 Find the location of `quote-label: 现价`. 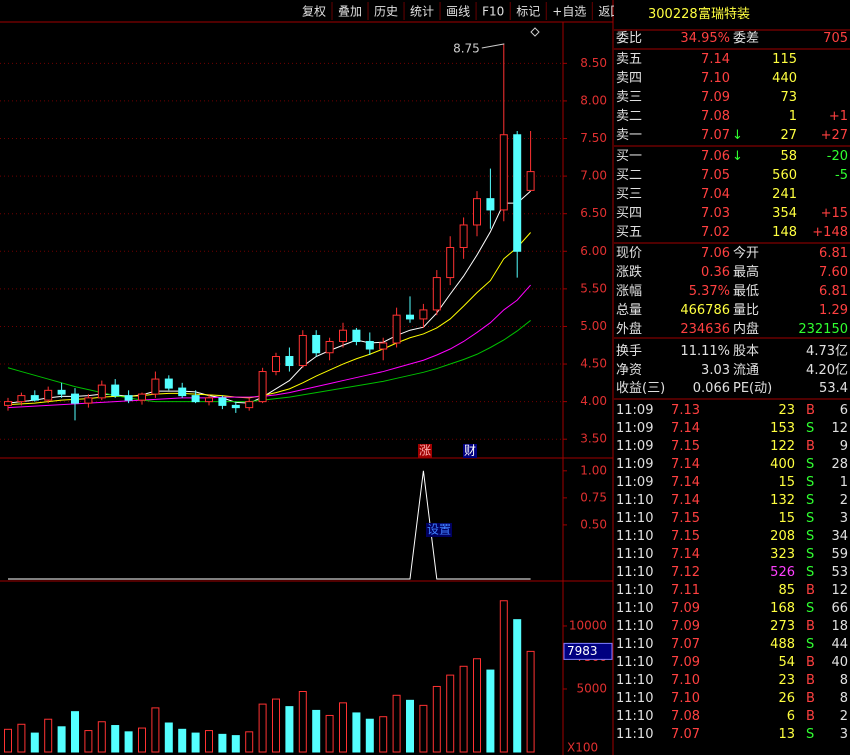

quote-label: 现价 is located at coordinates (629, 253).